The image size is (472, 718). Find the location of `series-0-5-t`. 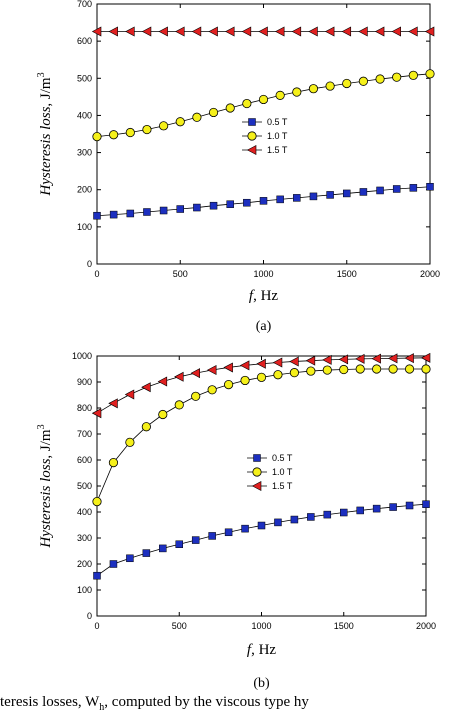

series-0-5-t is located at coordinates (261, 540).